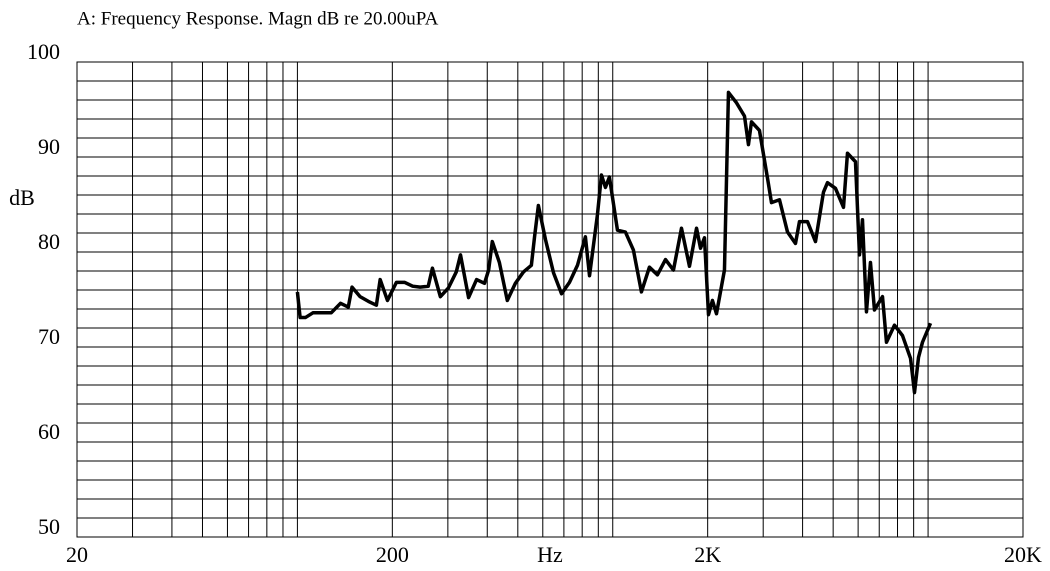 This screenshot has height=571, width=1050. What do you see at coordinates (22, 197) in the screenshot?
I see `y-axis-label: dB` at bounding box center [22, 197].